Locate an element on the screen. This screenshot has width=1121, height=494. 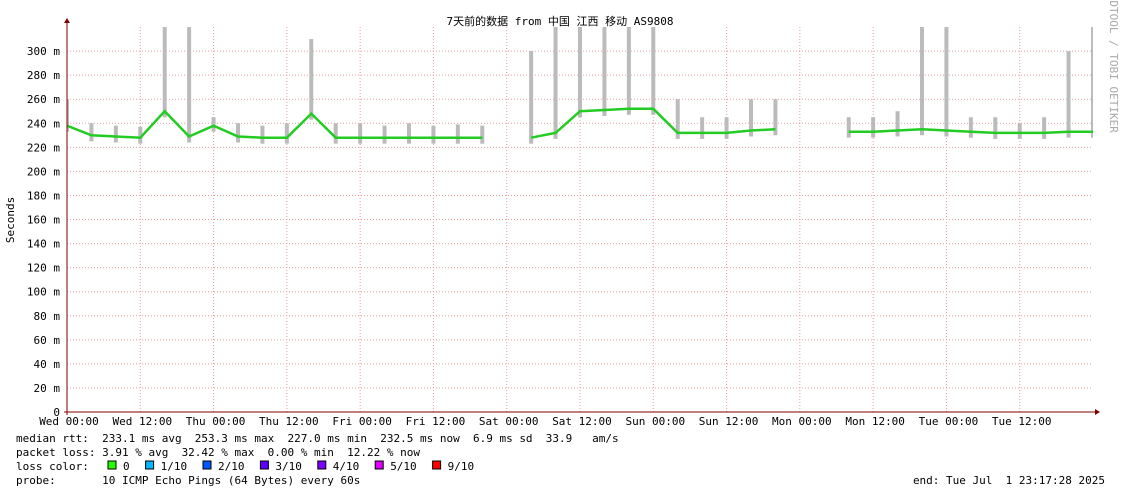
y-tick-label: 80 m is located at coordinates (47, 316).